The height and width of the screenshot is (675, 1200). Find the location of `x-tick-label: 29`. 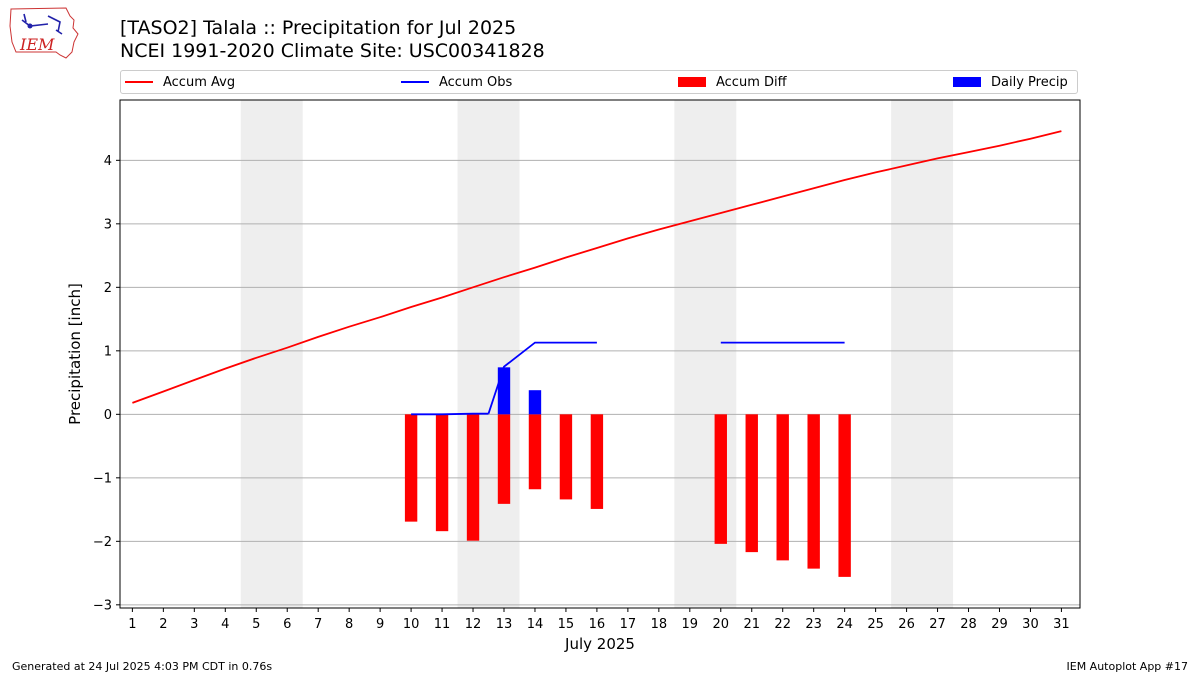

x-tick-label: 29 is located at coordinates (999, 624).